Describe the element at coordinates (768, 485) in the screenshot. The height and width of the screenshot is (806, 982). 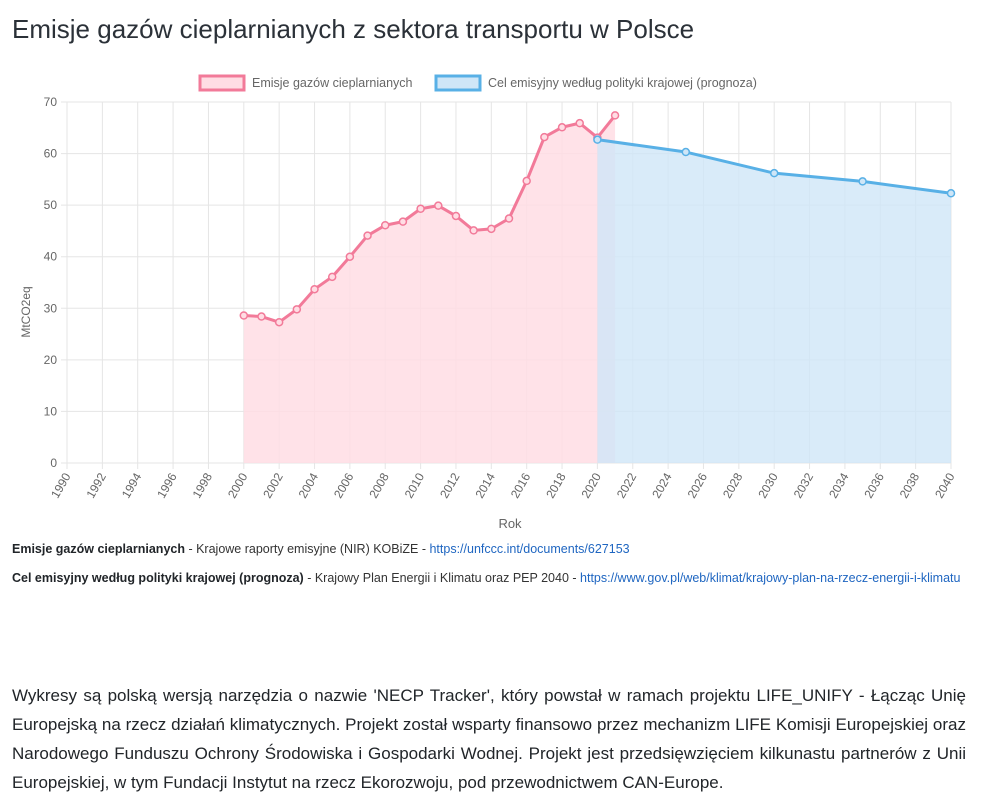
I see `x-tick-label: 2030` at that location.